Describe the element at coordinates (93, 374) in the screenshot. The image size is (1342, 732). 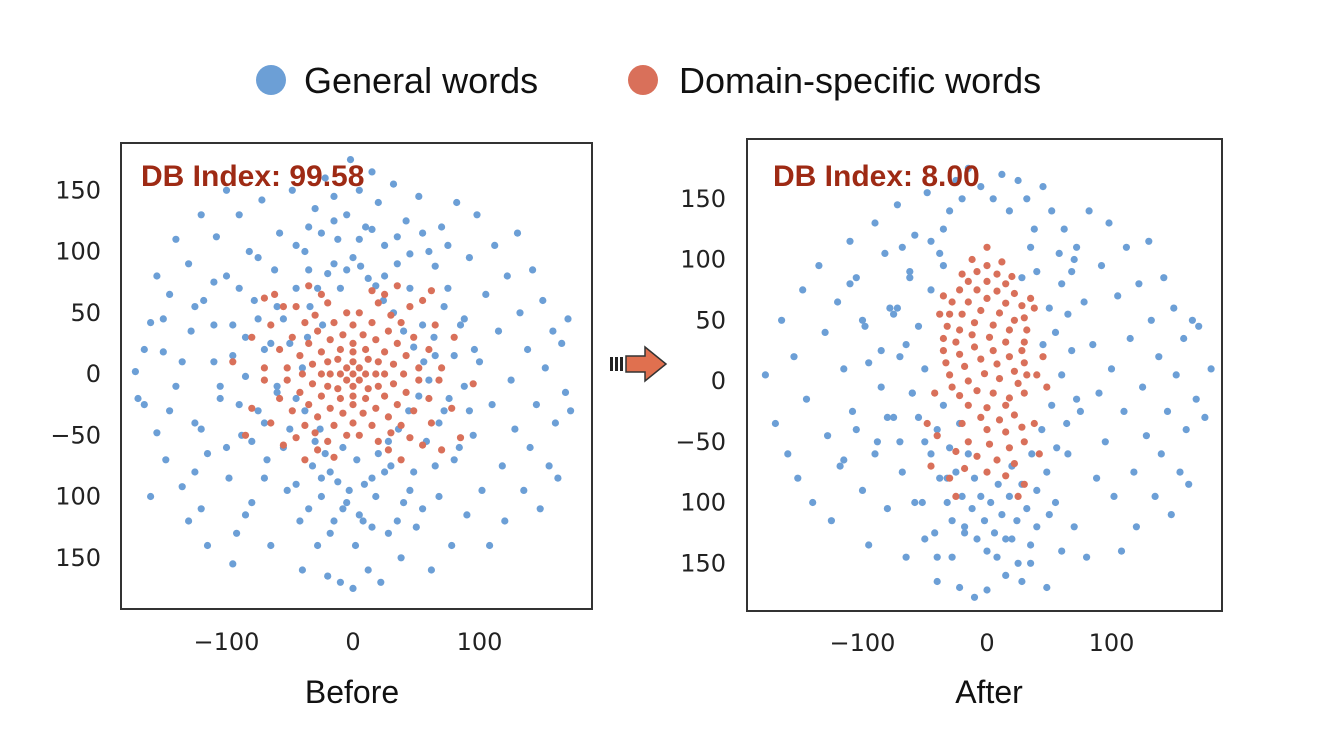
I see `y-tick-label: 0` at that location.